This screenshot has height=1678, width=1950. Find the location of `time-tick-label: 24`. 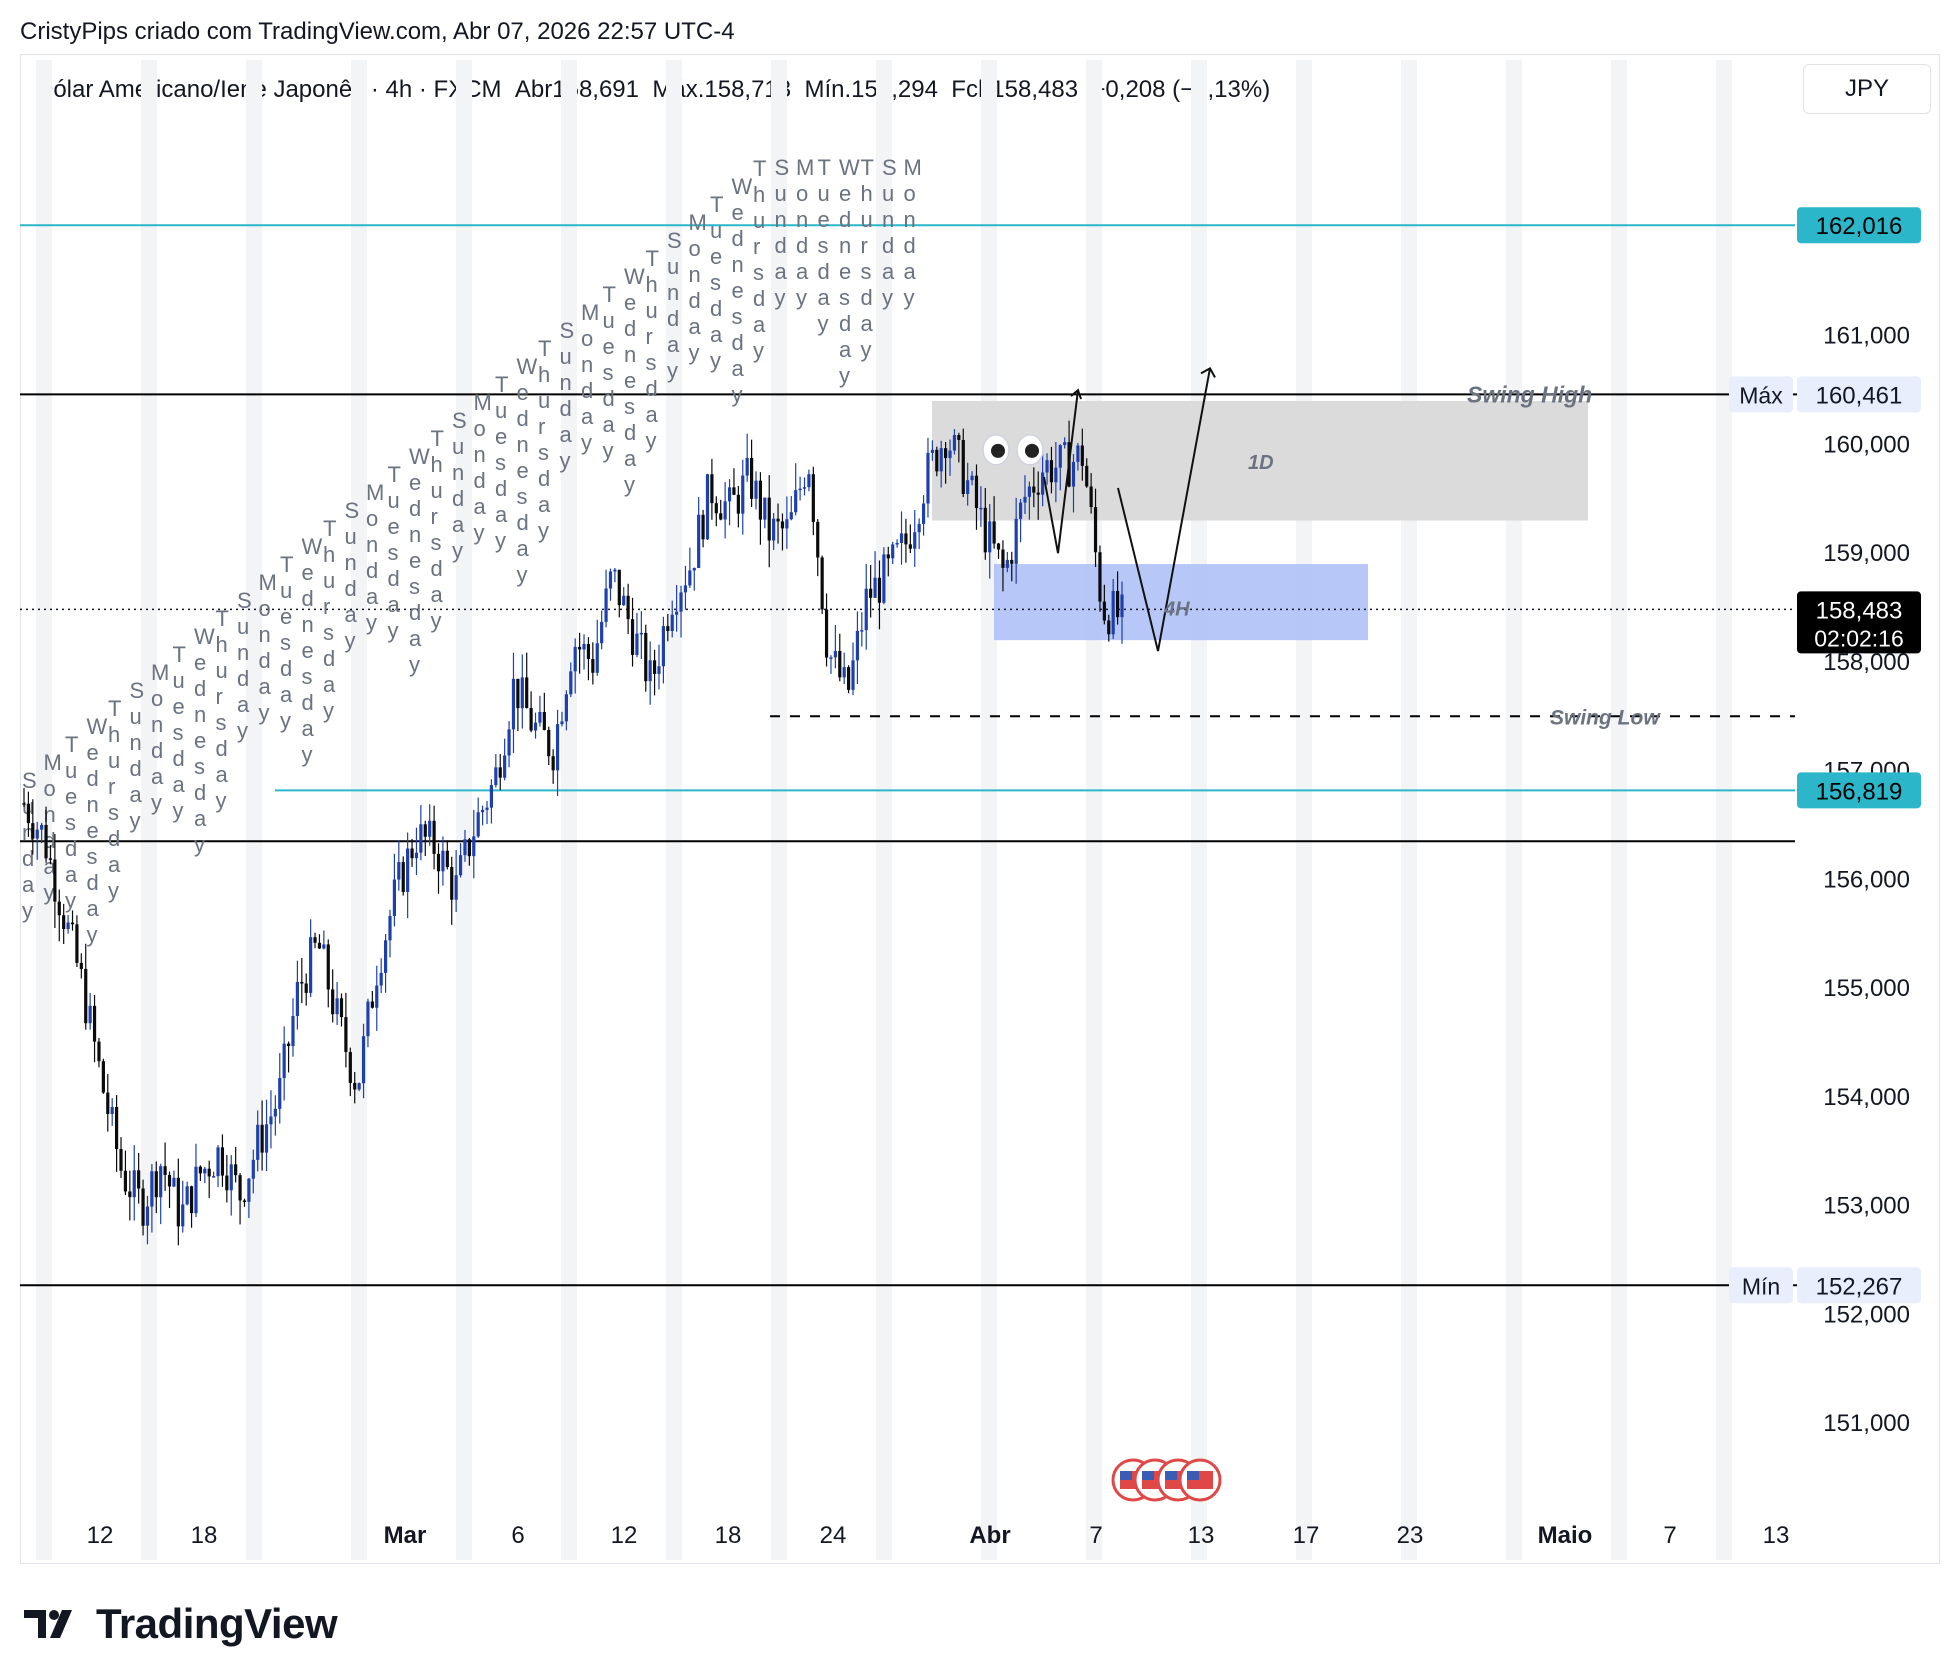

time-tick-label: 24 is located at coordinates (833, 1535).